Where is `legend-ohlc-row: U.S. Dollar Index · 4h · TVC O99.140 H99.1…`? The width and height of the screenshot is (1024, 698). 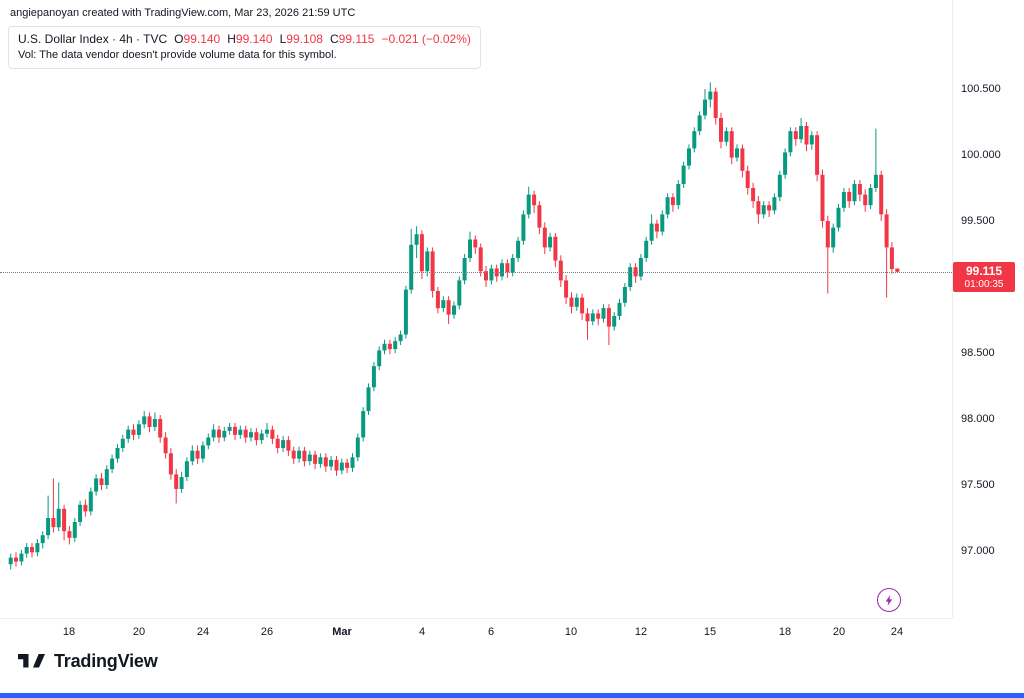 legend-ohlc-row: U.S. Dollar Index · 4h · TVC O99.140 H99.1… is located at coordinates (244, 39).